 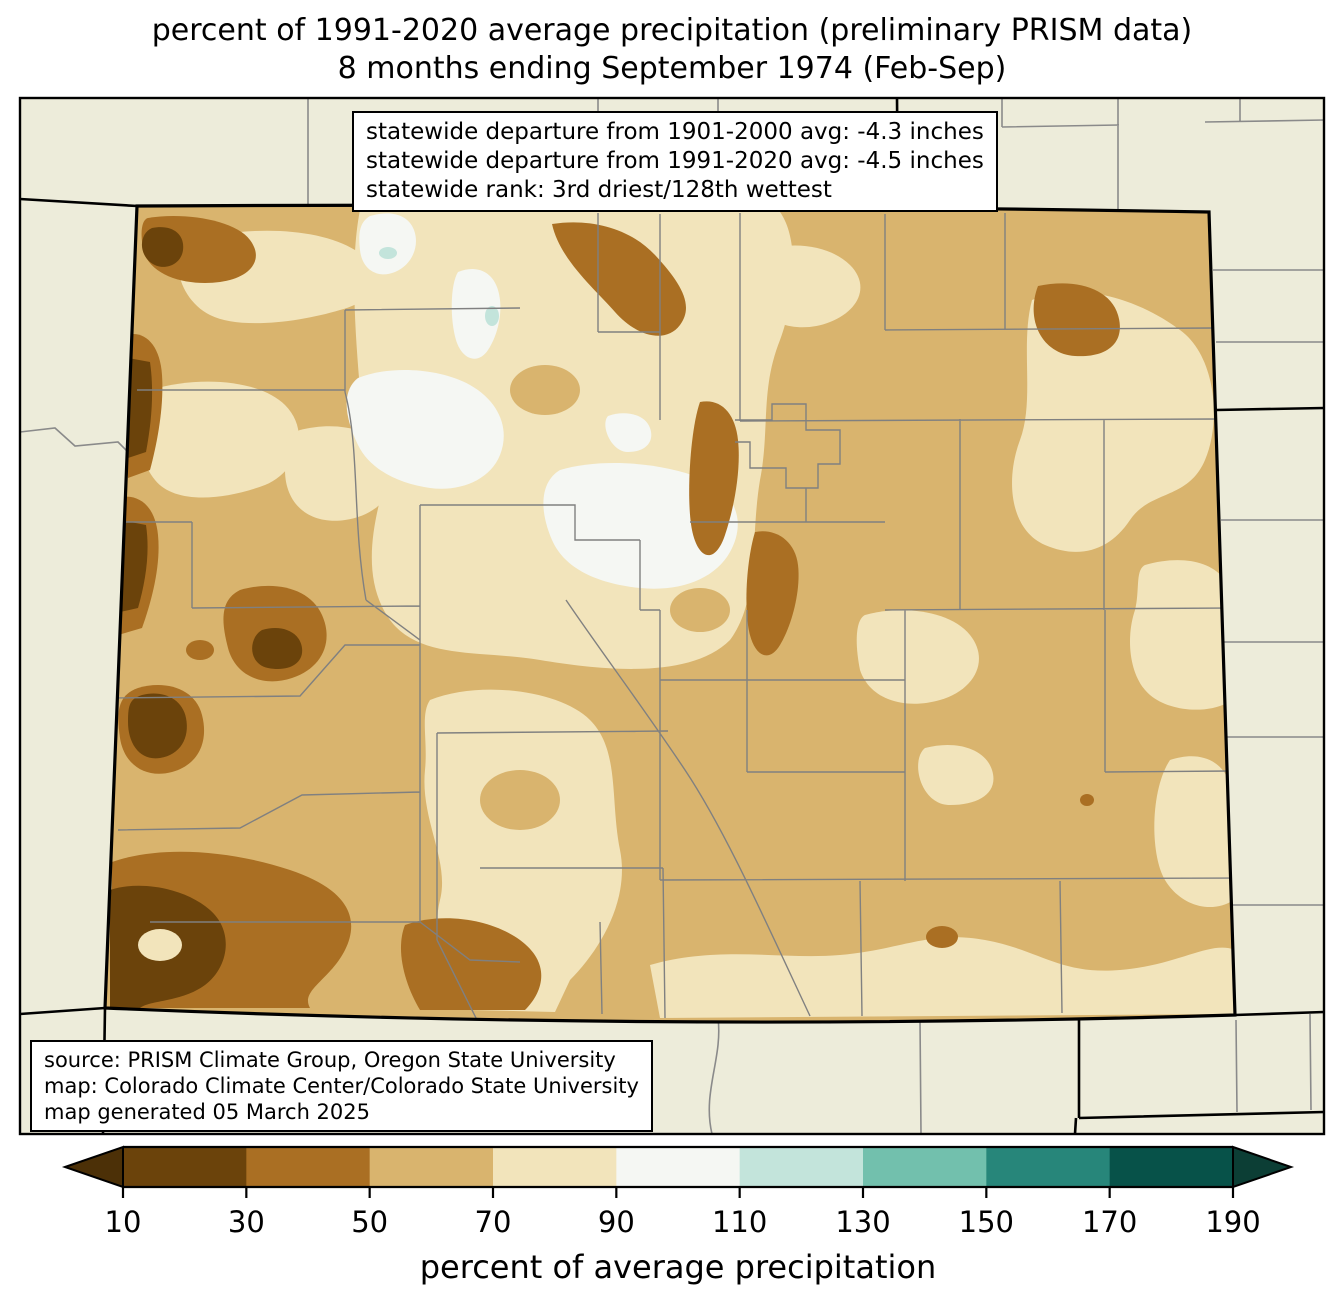 I want to click on colorbar-arrow-under-range, so click(x=92, y=1167).